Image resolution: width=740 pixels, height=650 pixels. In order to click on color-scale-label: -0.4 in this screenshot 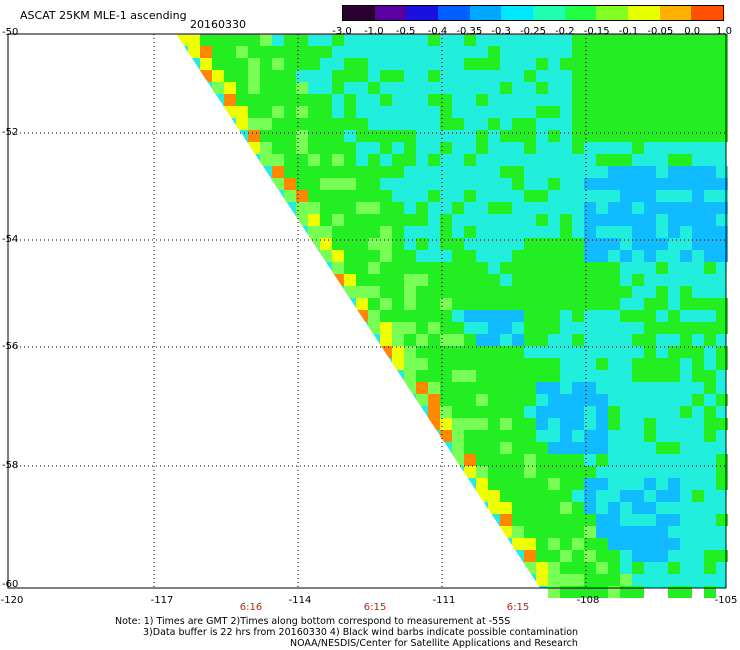, I will do `click(437, 31)`.